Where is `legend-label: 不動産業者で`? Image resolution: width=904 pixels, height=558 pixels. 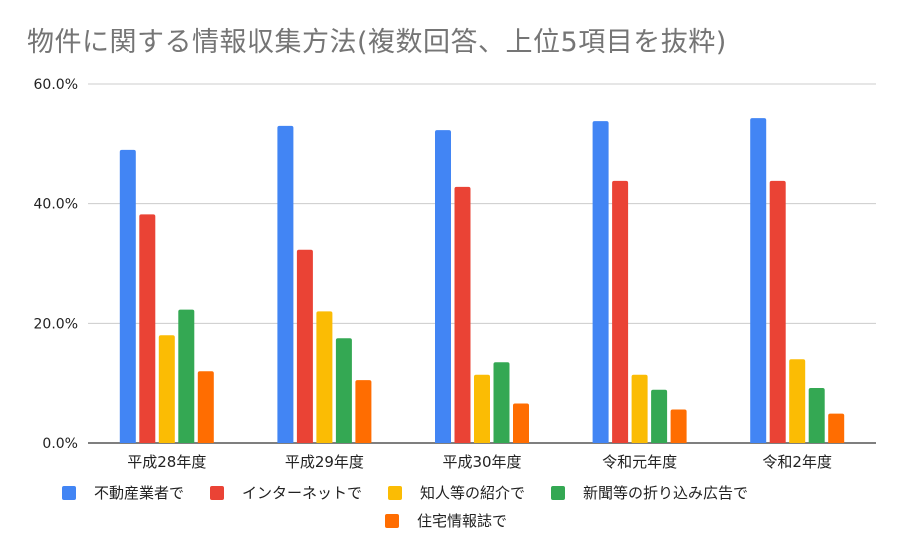
legend-label: 不動産業者で is located at coordinates (139, 493).